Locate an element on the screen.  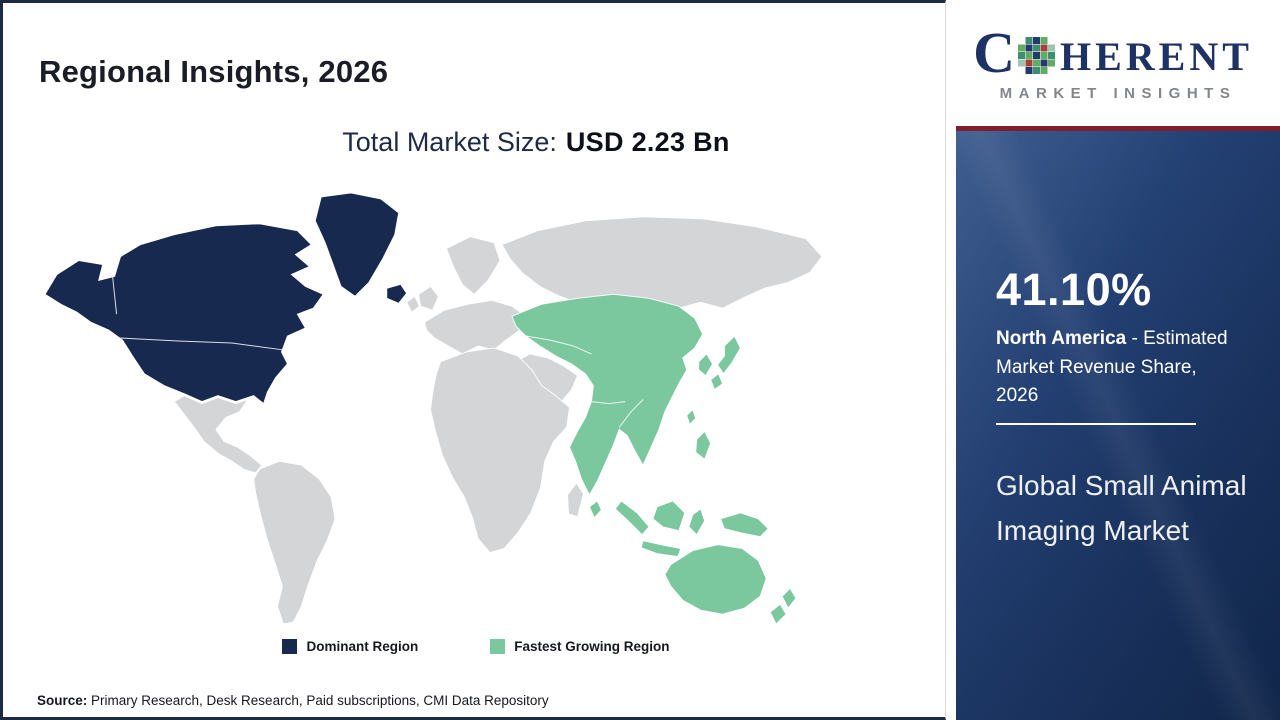
brand-logo-wordmark: C HERENT is located at coordinates (1113, 53).